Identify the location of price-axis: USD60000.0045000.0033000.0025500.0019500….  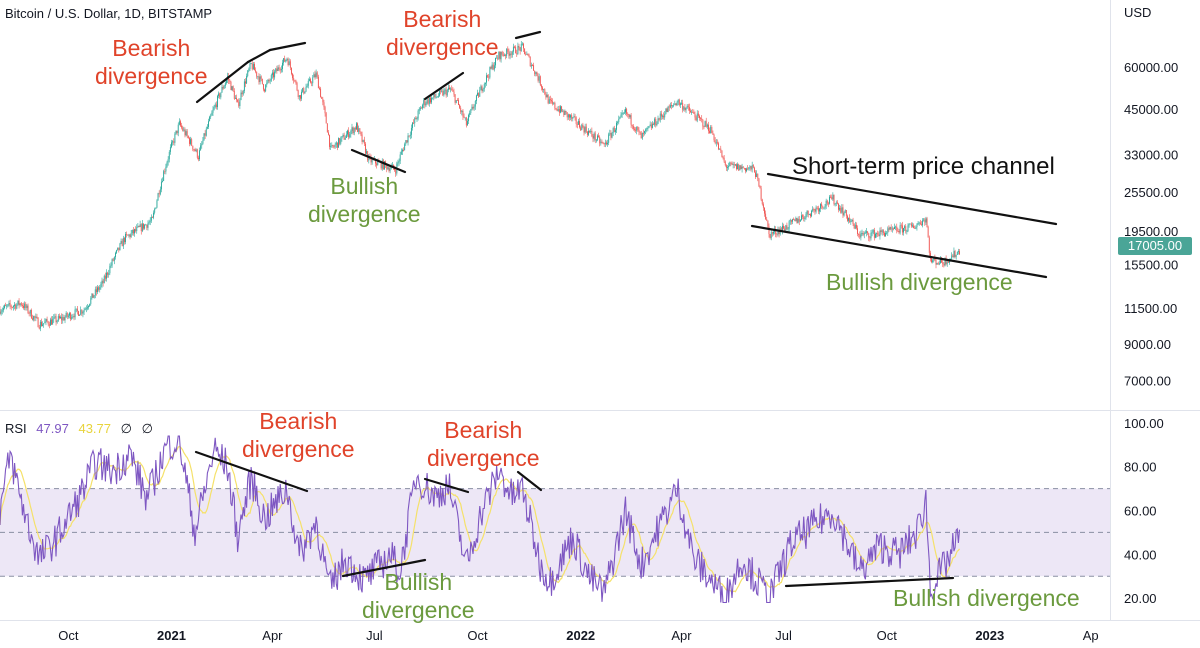
(1151, 197).